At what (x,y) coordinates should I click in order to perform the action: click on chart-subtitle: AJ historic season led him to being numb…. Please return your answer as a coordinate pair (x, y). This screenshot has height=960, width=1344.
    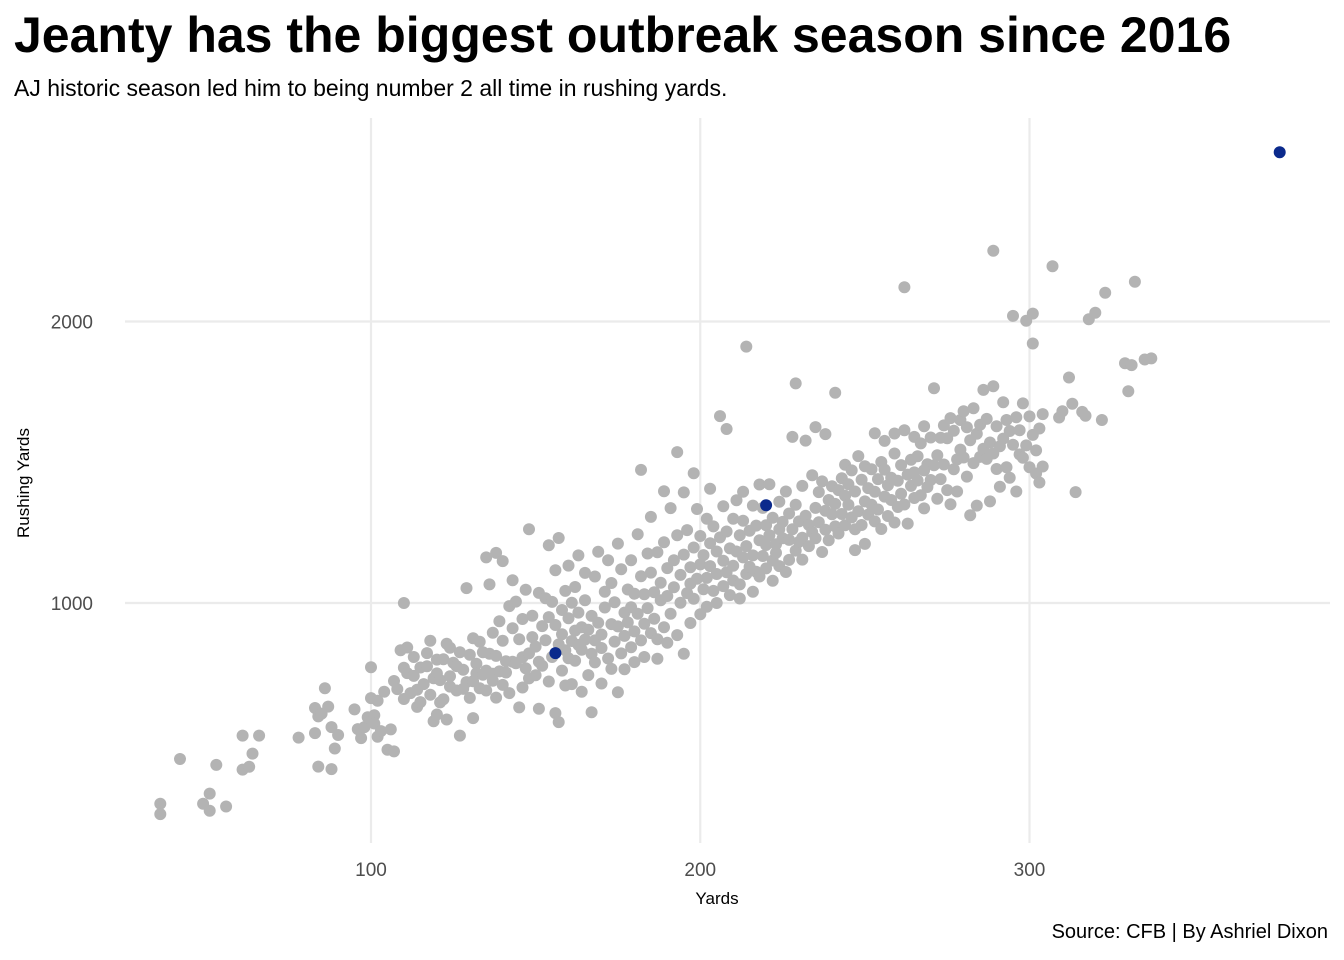
    Looking at the image, I should click on (371, 88).